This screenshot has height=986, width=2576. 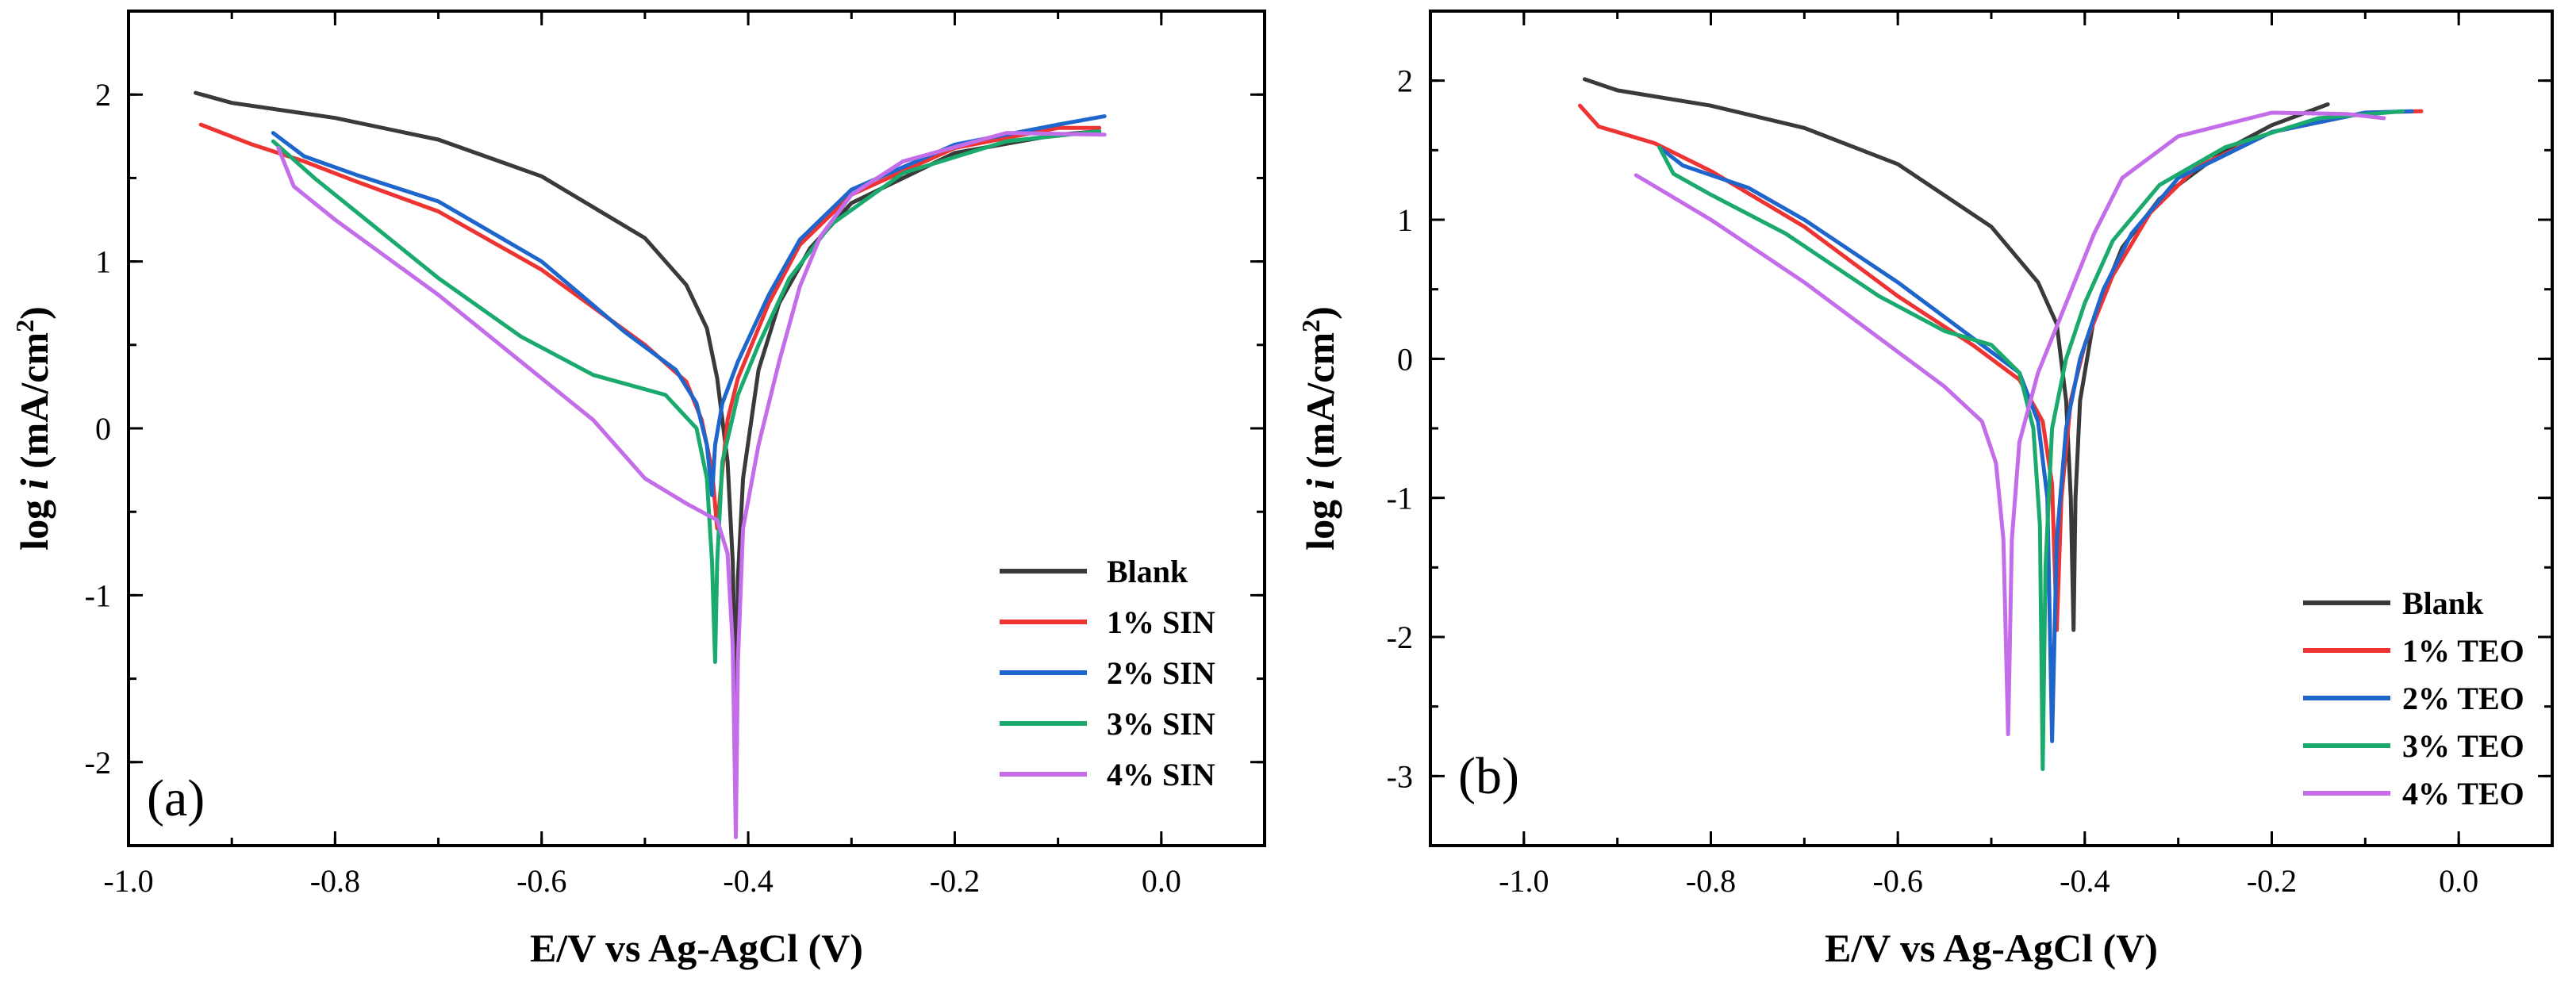 What do you see at coordinates (2463, 698) in the screenshot?
I see `legend-label-2-teo: 2% TEO` at bounding box center [2463, 698].